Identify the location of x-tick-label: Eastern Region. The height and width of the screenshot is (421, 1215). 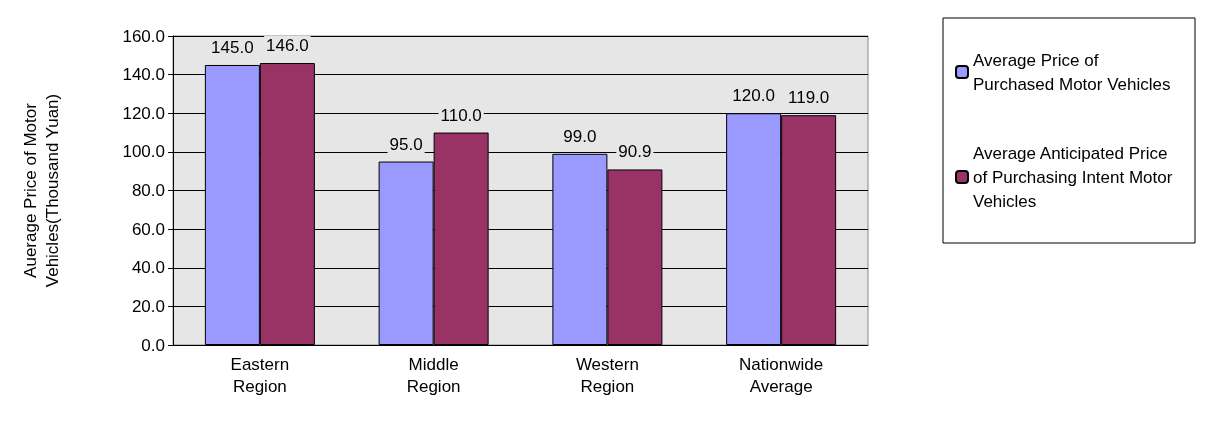
(260, 375).